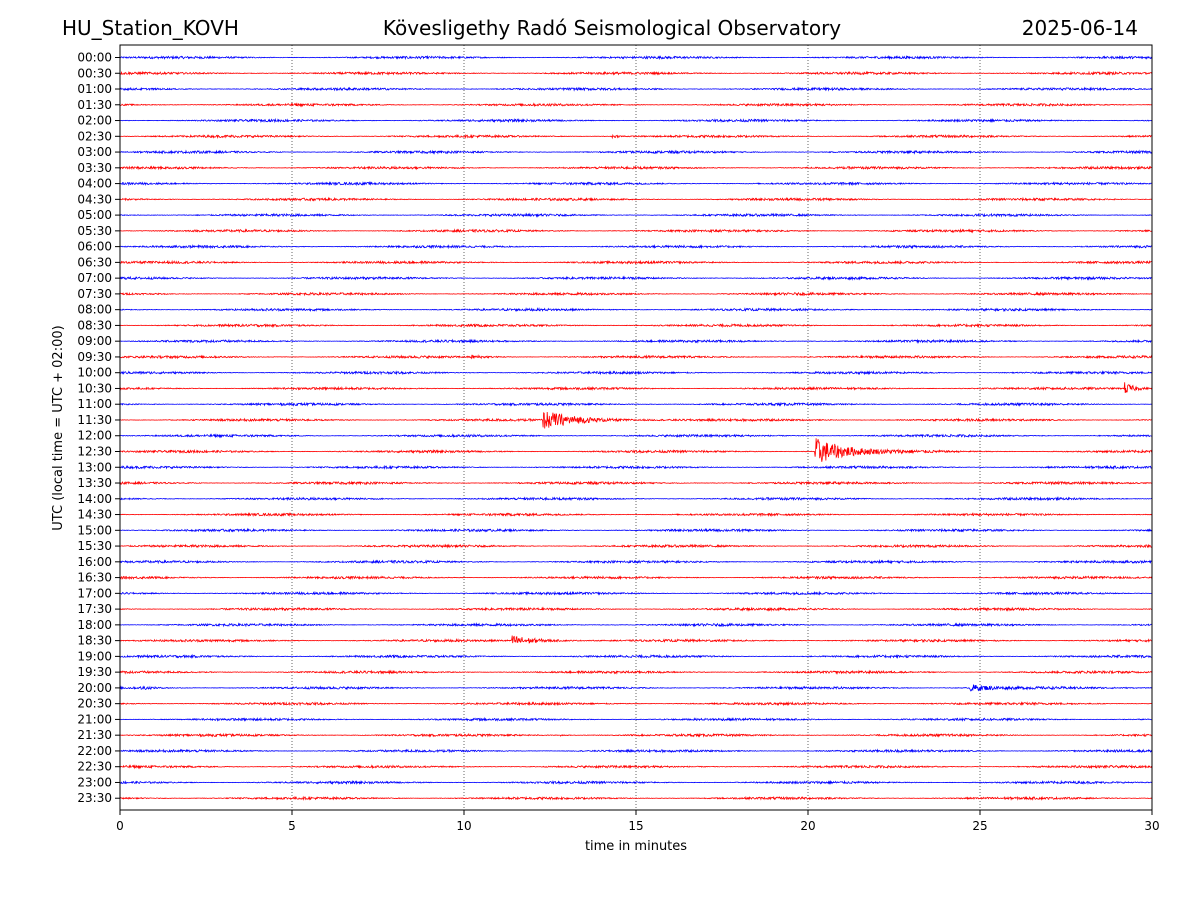 This screenshot has height=900, width=1200. What do you see at coordinates (636, 719) in the screenshot?
I see `trace-21:00` at bounding box center [636, 719].